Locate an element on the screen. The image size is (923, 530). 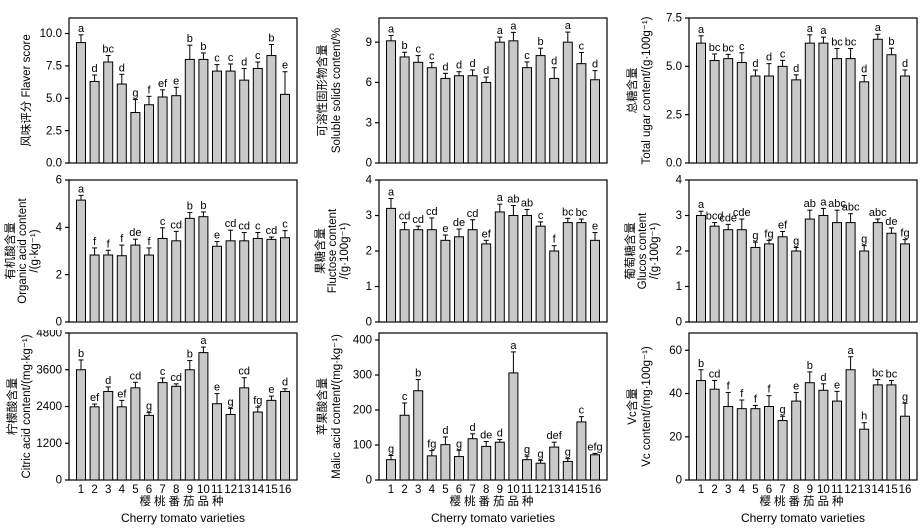
sig-letter: cde is located at coordinates (742, 213).